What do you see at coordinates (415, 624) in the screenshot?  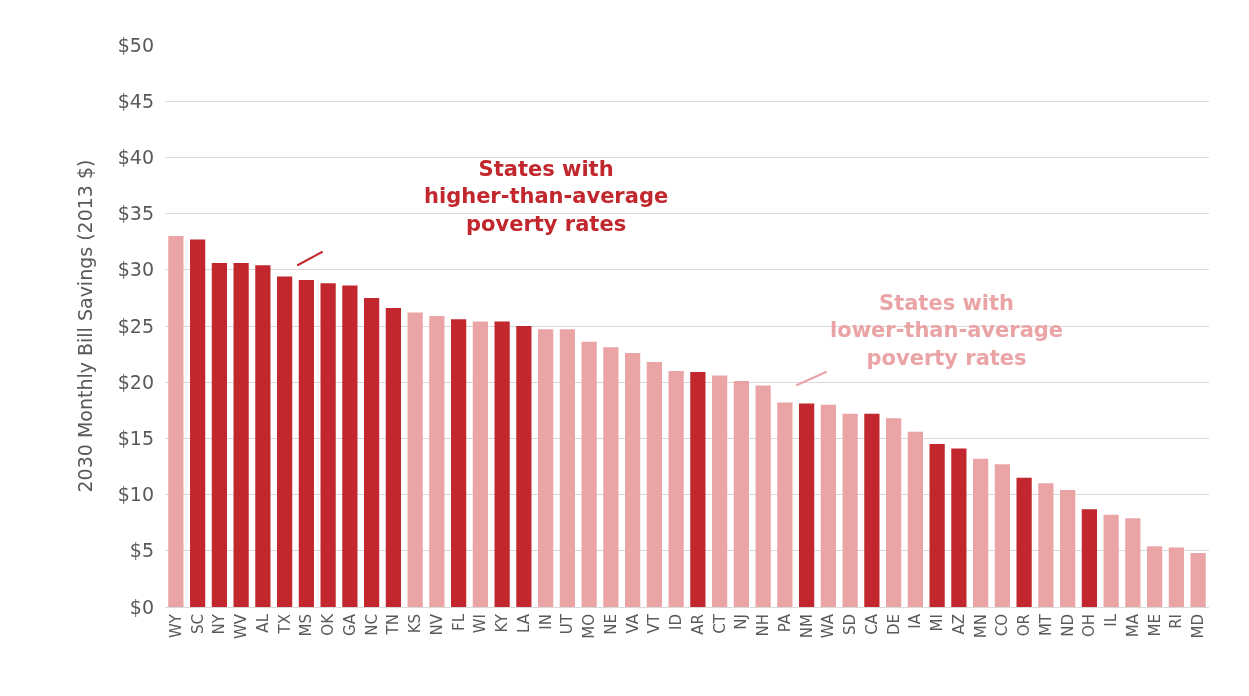 I see `x-tick-label: KS` at bounding box center [415, 624].